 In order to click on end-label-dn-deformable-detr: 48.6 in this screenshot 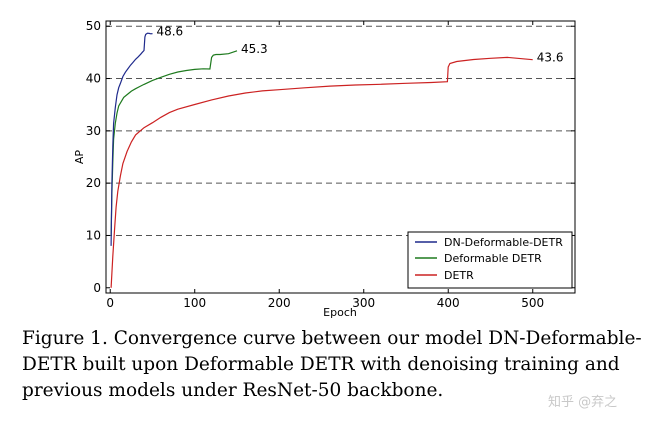, I will do `click(169, 32)`.